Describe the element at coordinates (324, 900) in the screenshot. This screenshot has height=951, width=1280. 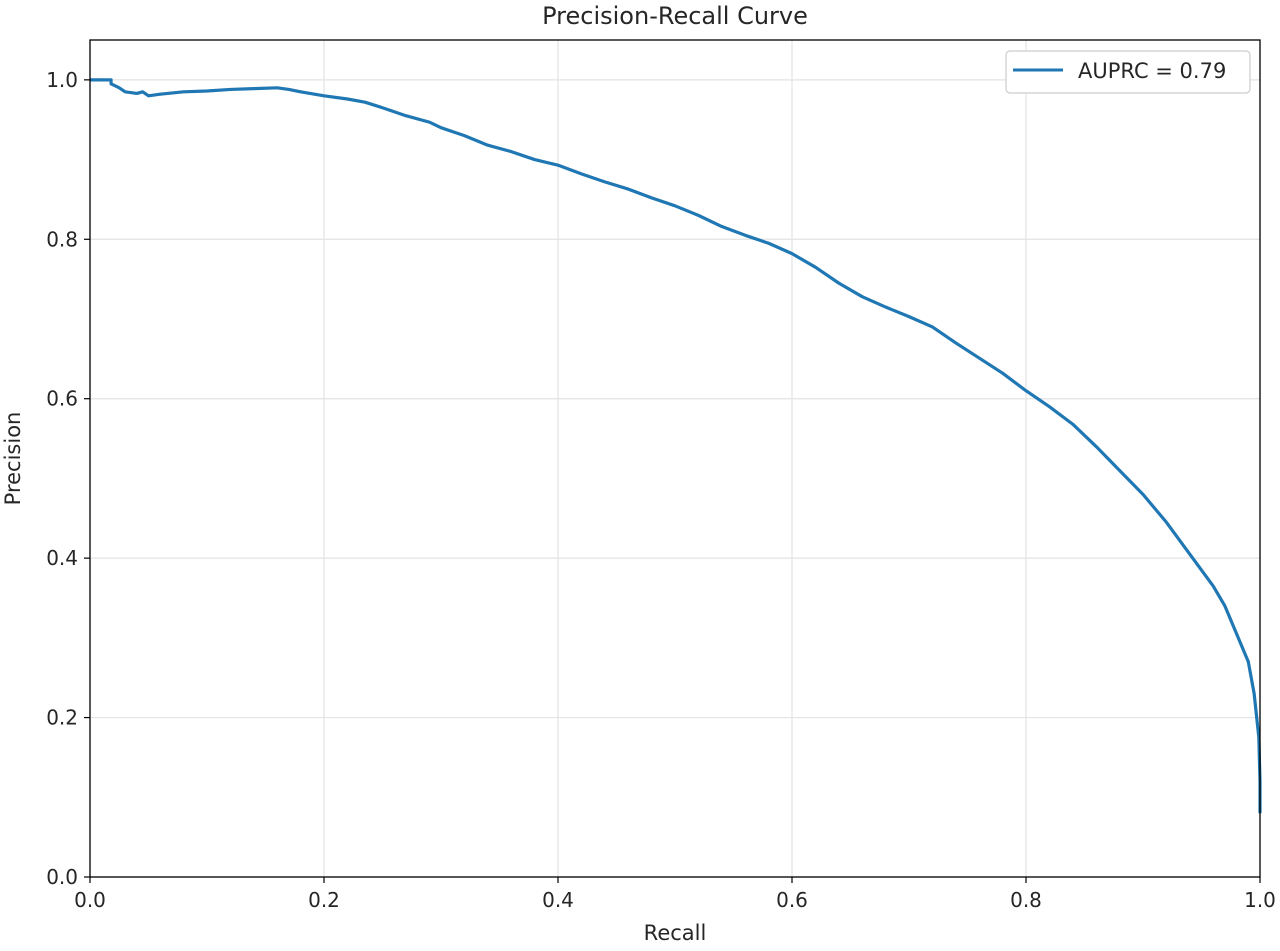
I see `x-tick-label: 0.2` at that location.